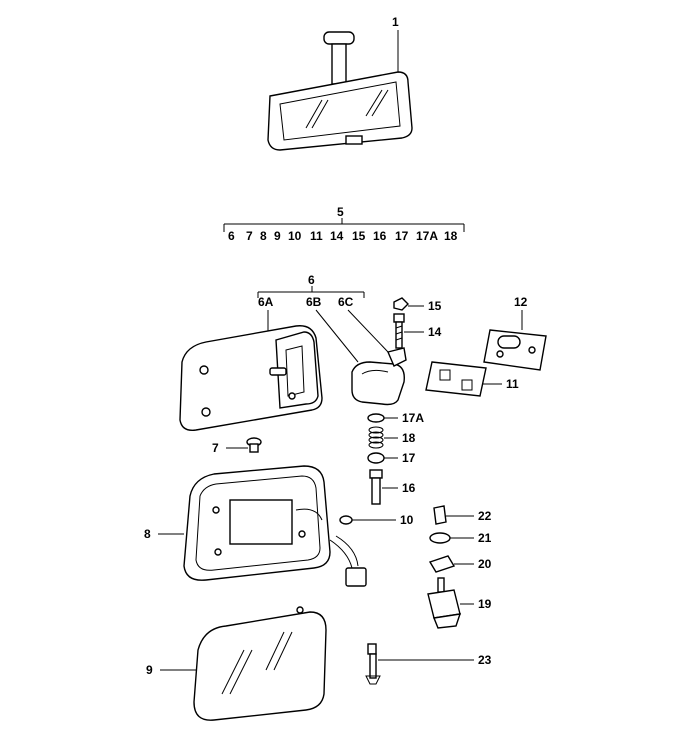 Image resolution: width=700 pixels, height=748 pixels. What do you see at coordinates (409, 438) in the screenshot?
I see `callout-18: 18` at bounding box center [409, 438].